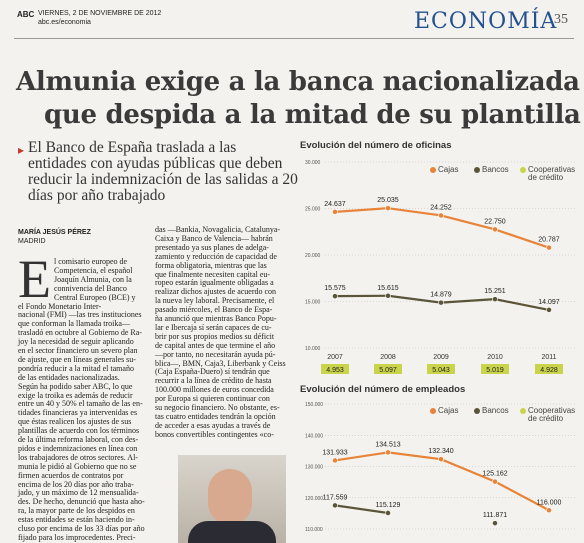  Describe the element at coordinates (441, 357) in the screenshot. I see `x-tick-label: 2009` at that location.